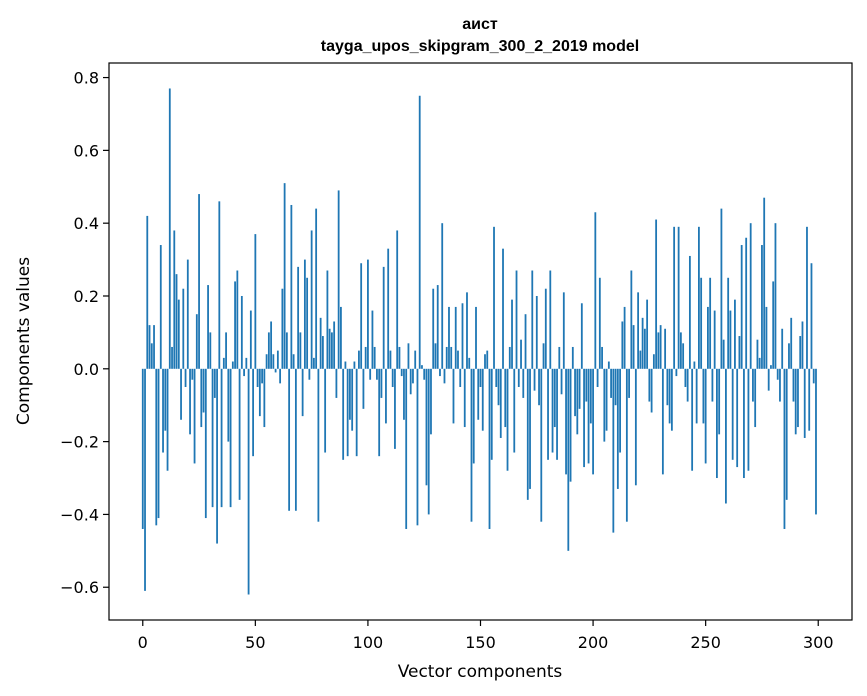  I want to click on x-tick-label: 200, so click(593, 642).